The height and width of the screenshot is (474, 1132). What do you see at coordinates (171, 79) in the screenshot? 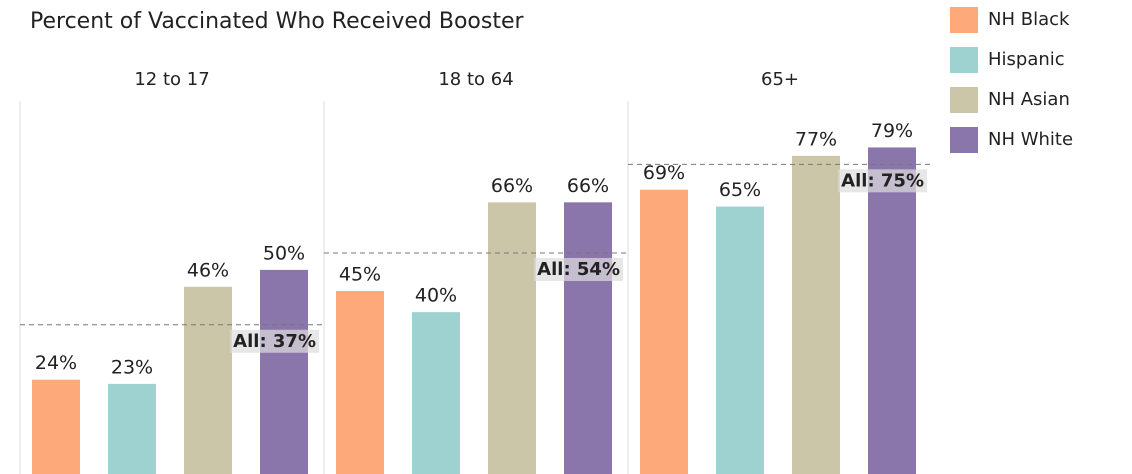
I see `panel-label: 12 to 17` at bounding box center [171, 79].